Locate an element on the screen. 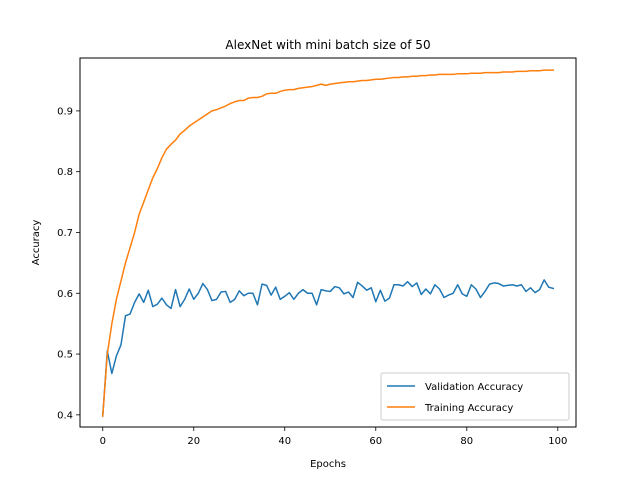 The width and height of the screenshot is (640, 480). x-axis: 0 20 40 60 80 100 is located at coordinates (333, 437).